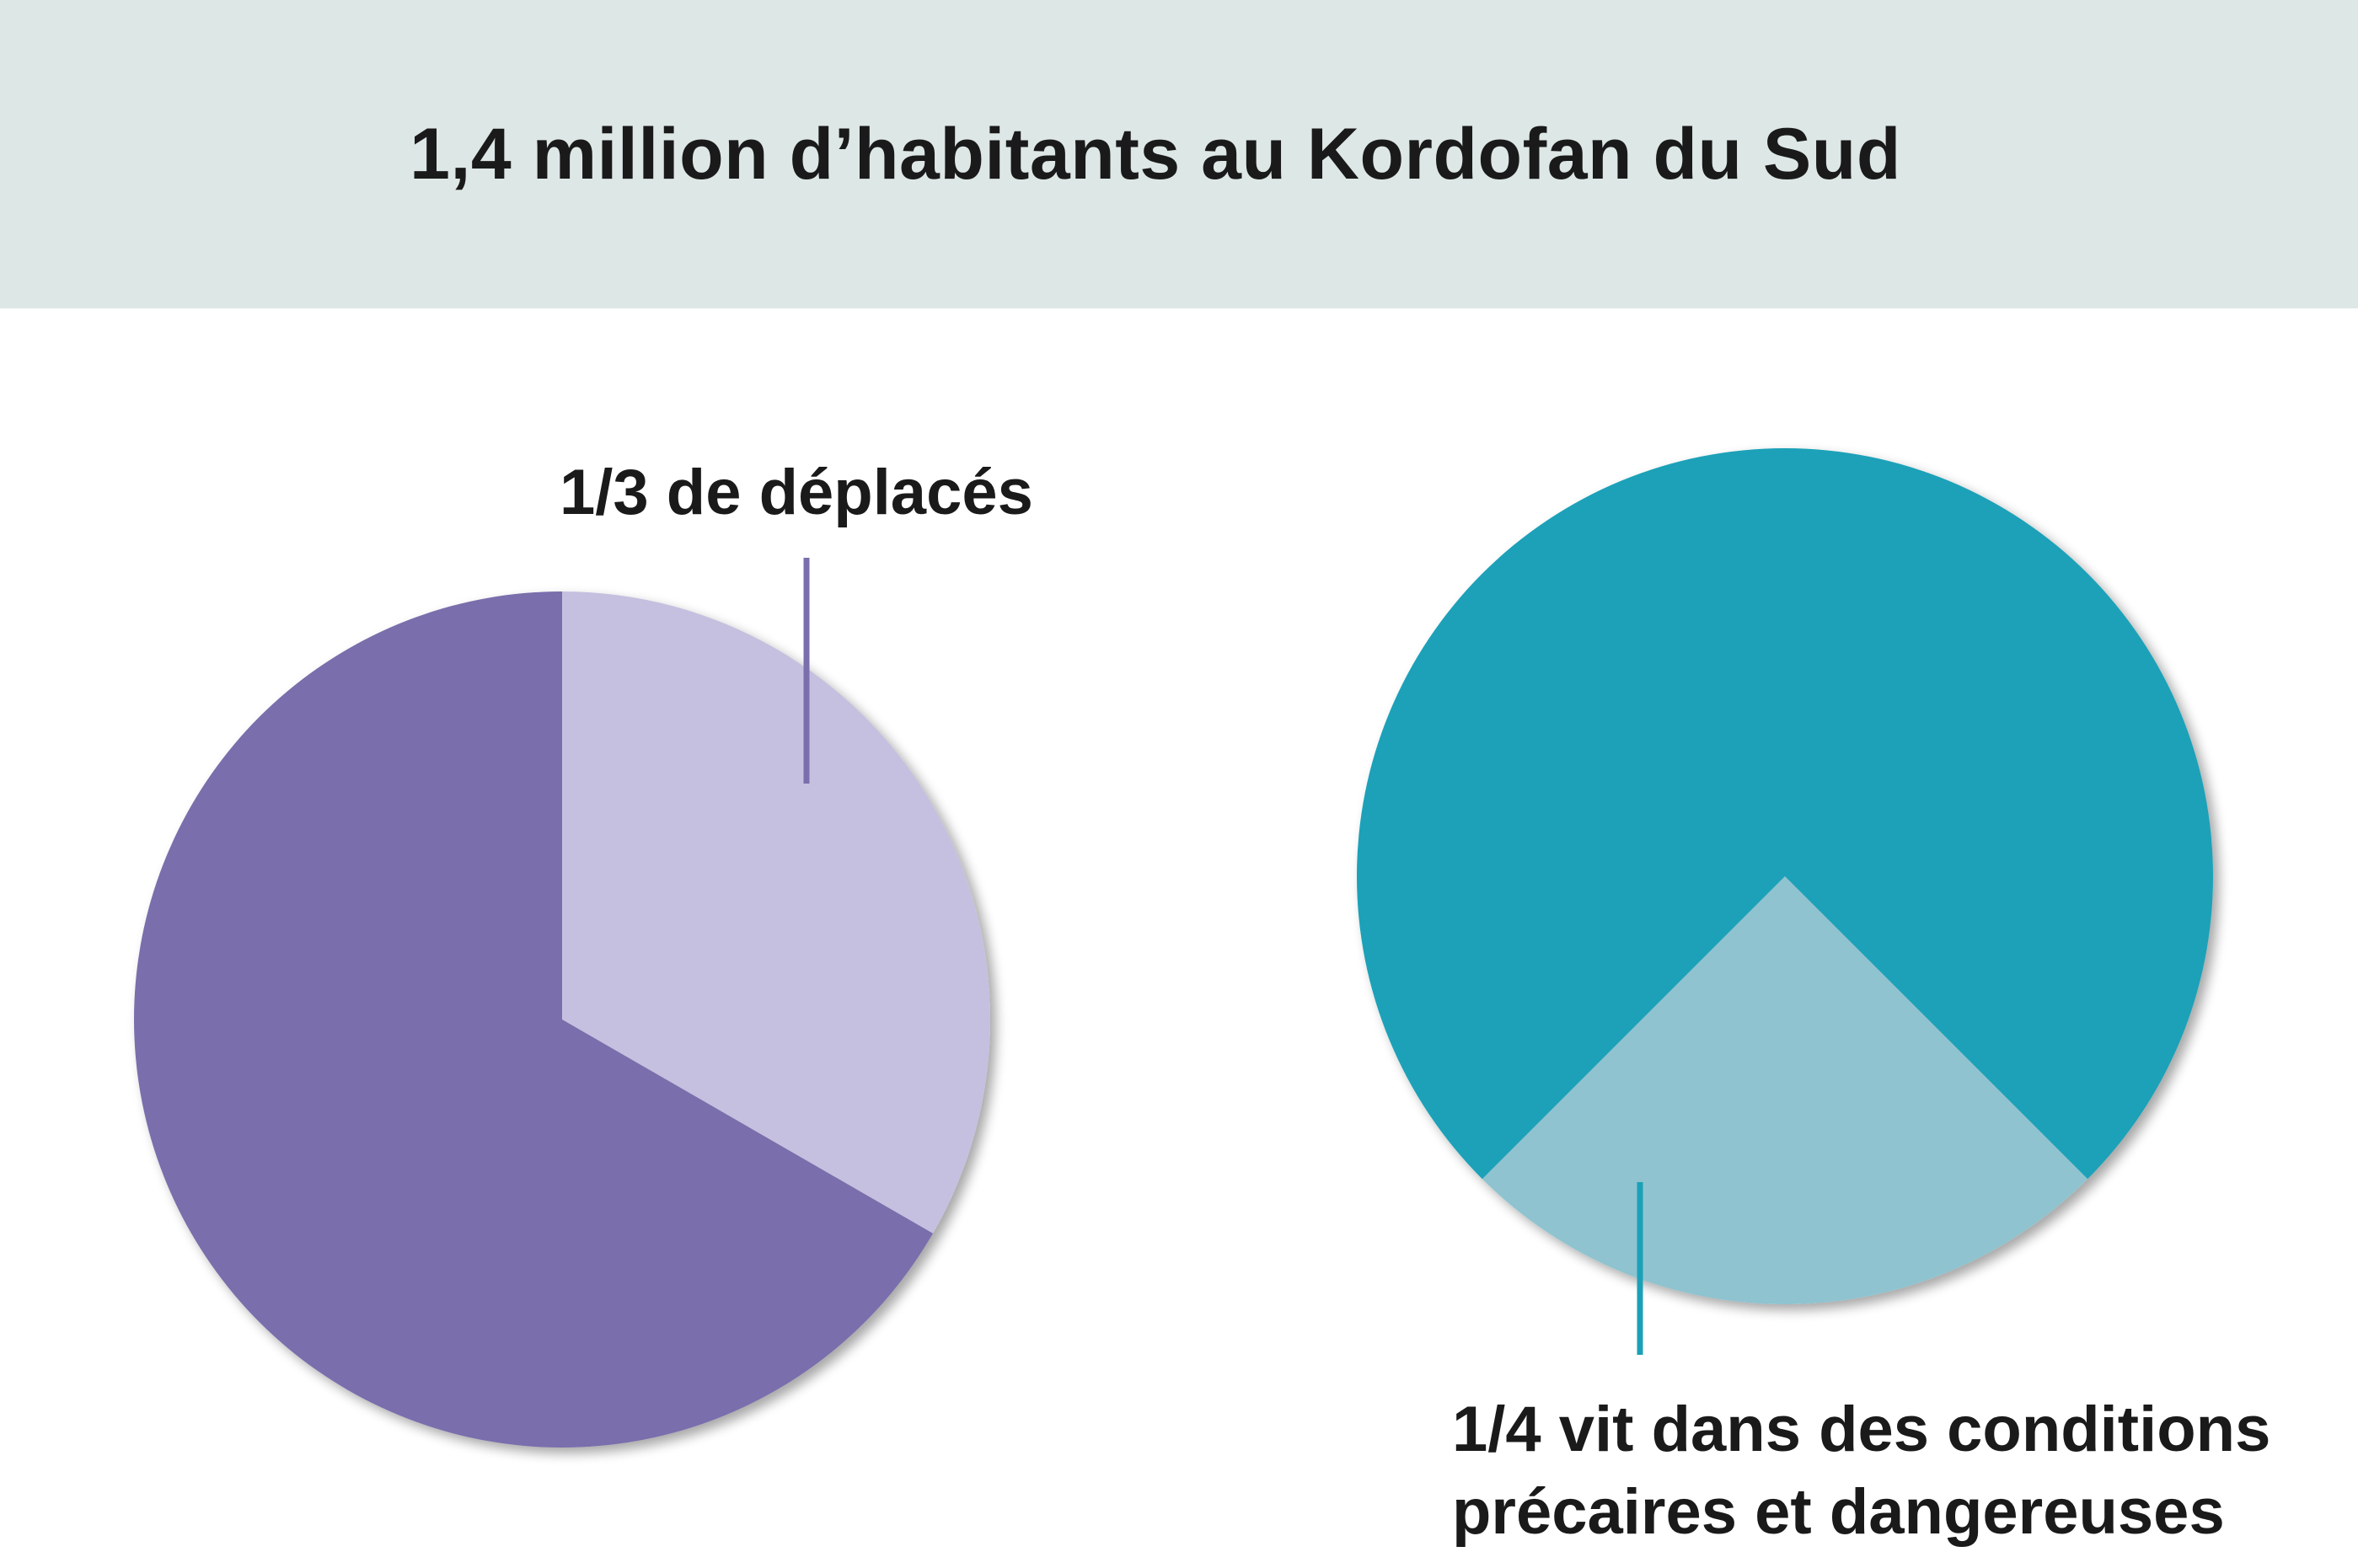 The image size is (2358, 1568). Describe the element at coordinates (1838, 1512) in the screenshot. I see `label-precarious-line-2: précaires et dangereuses` at that location.